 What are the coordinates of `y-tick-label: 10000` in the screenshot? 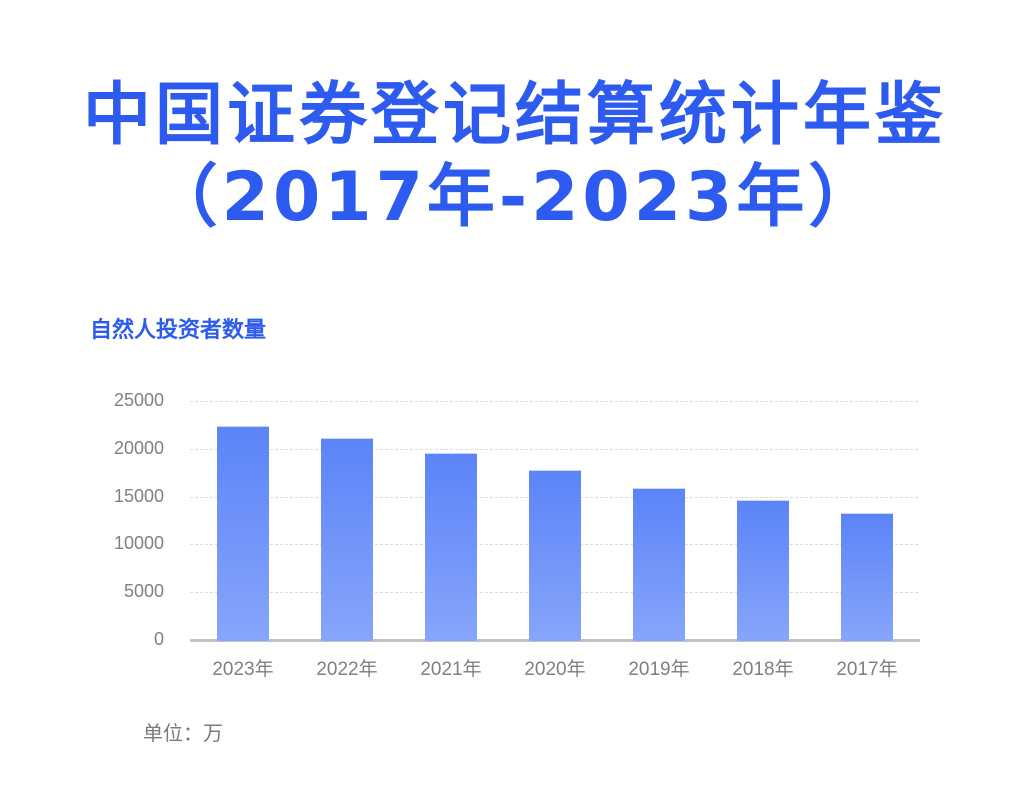 It's located at (138, 543).